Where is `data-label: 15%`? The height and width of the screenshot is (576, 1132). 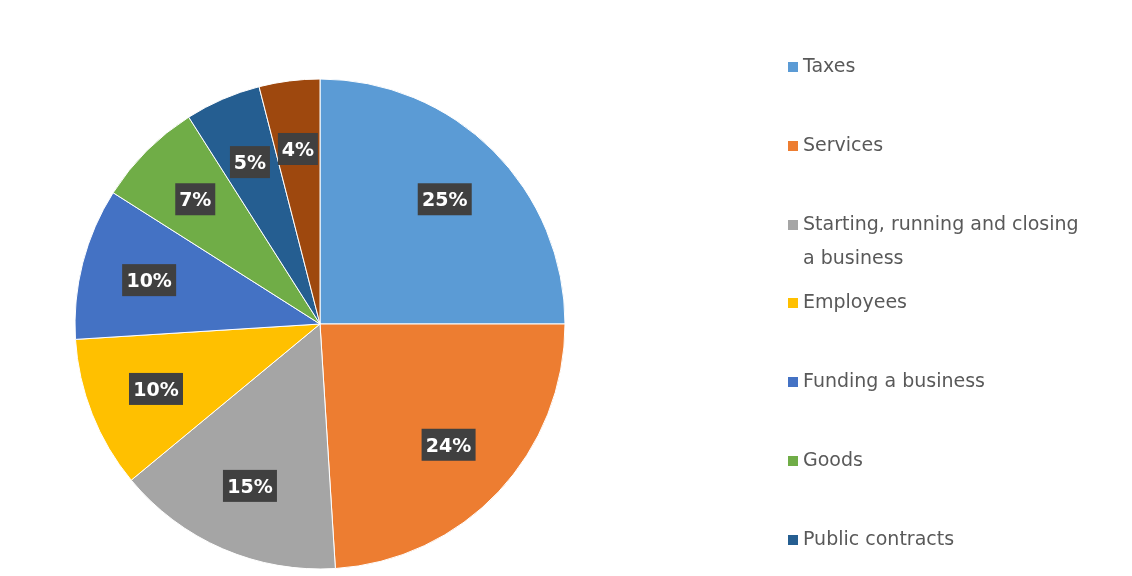 data-label: 15% is located at coordinates (250, 485).